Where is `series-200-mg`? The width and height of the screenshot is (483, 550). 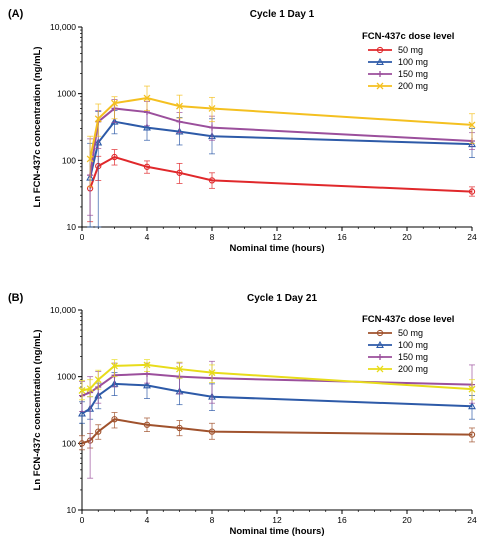
series-200-mg is located at coordinates (277, 380).